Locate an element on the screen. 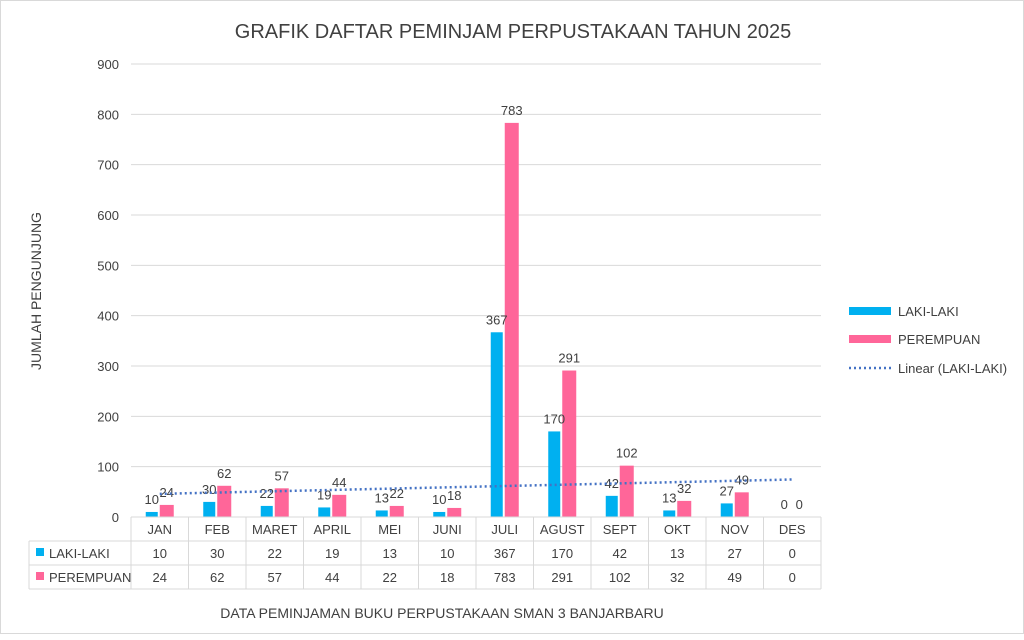 This screenshot has width=1024, height=640. data-label: 57 is located at coordinates (282, 475).